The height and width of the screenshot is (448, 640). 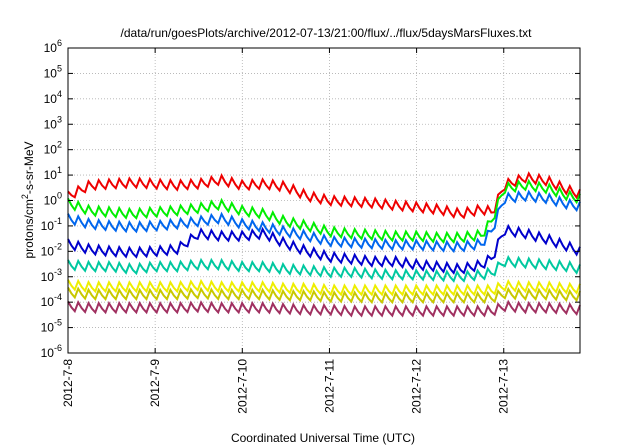 What do you see at coordinates (51, 300) in the screenshot?
I see `y-tick-label: 10⁻⁴` at bounding box center [51, 300].